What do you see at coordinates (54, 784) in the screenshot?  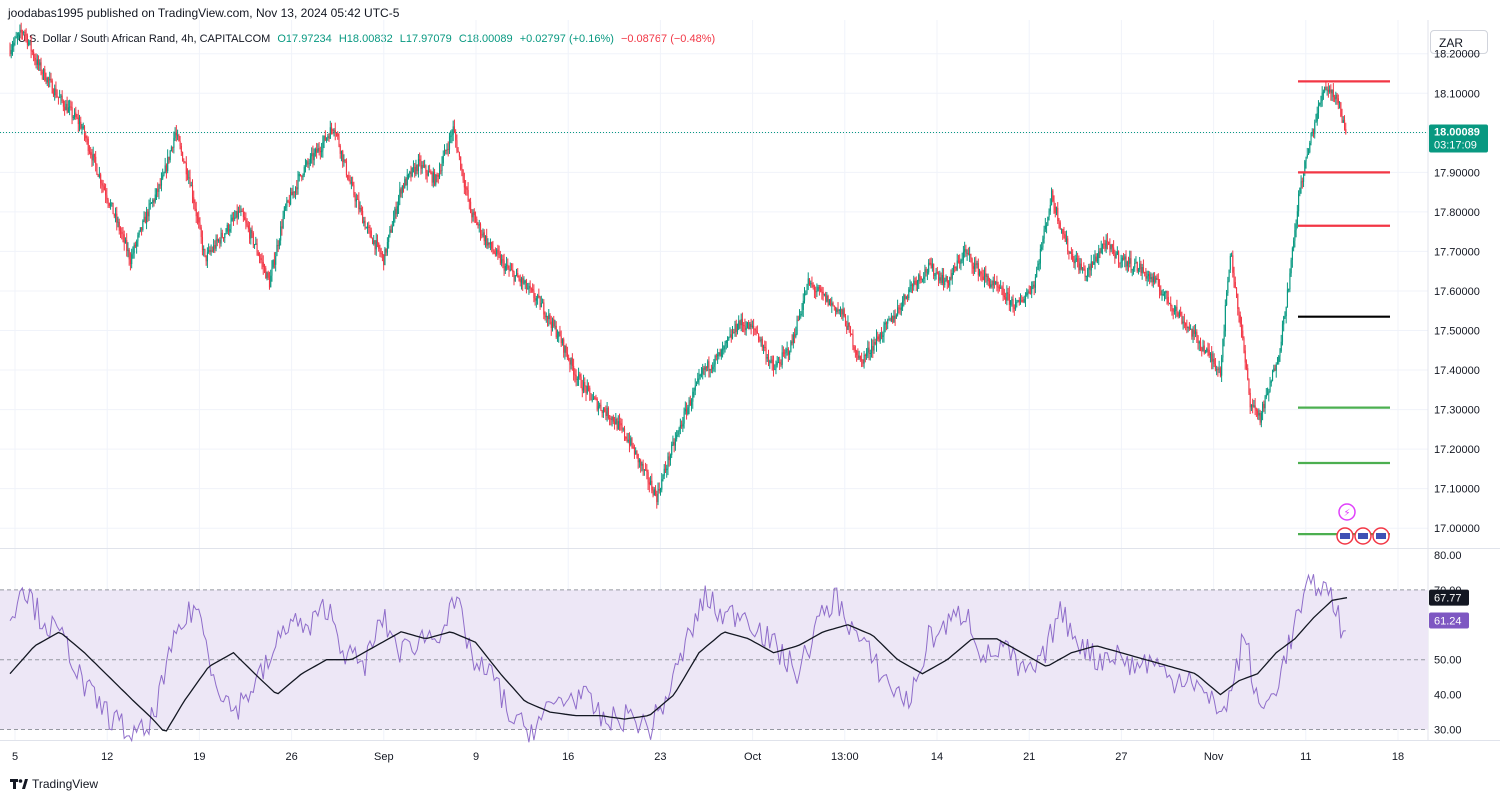 I see `tradingview-logo: TradingView` at bounding box center [54, 784].